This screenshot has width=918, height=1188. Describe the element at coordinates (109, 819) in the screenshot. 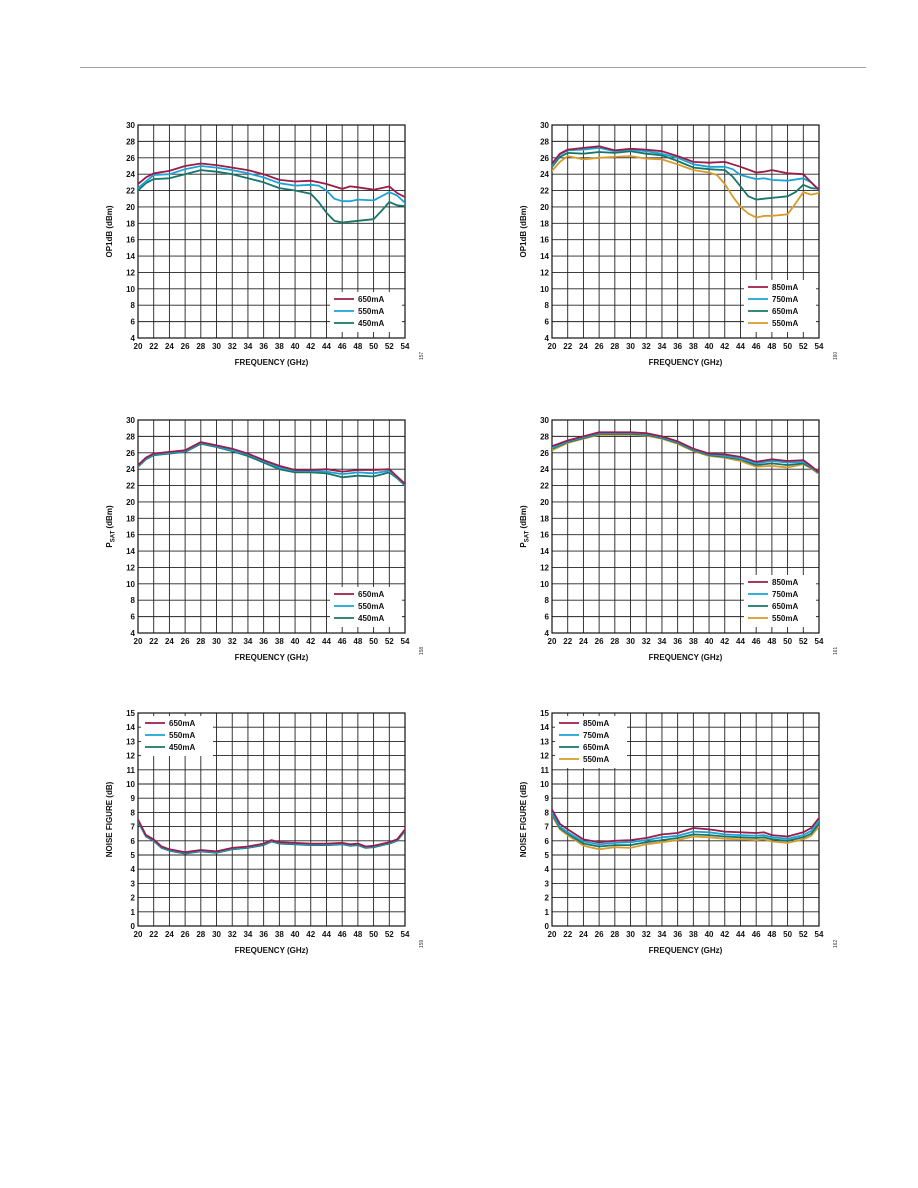

I see `y-axis-label: NOISE FIGURE (dB)` at that location.